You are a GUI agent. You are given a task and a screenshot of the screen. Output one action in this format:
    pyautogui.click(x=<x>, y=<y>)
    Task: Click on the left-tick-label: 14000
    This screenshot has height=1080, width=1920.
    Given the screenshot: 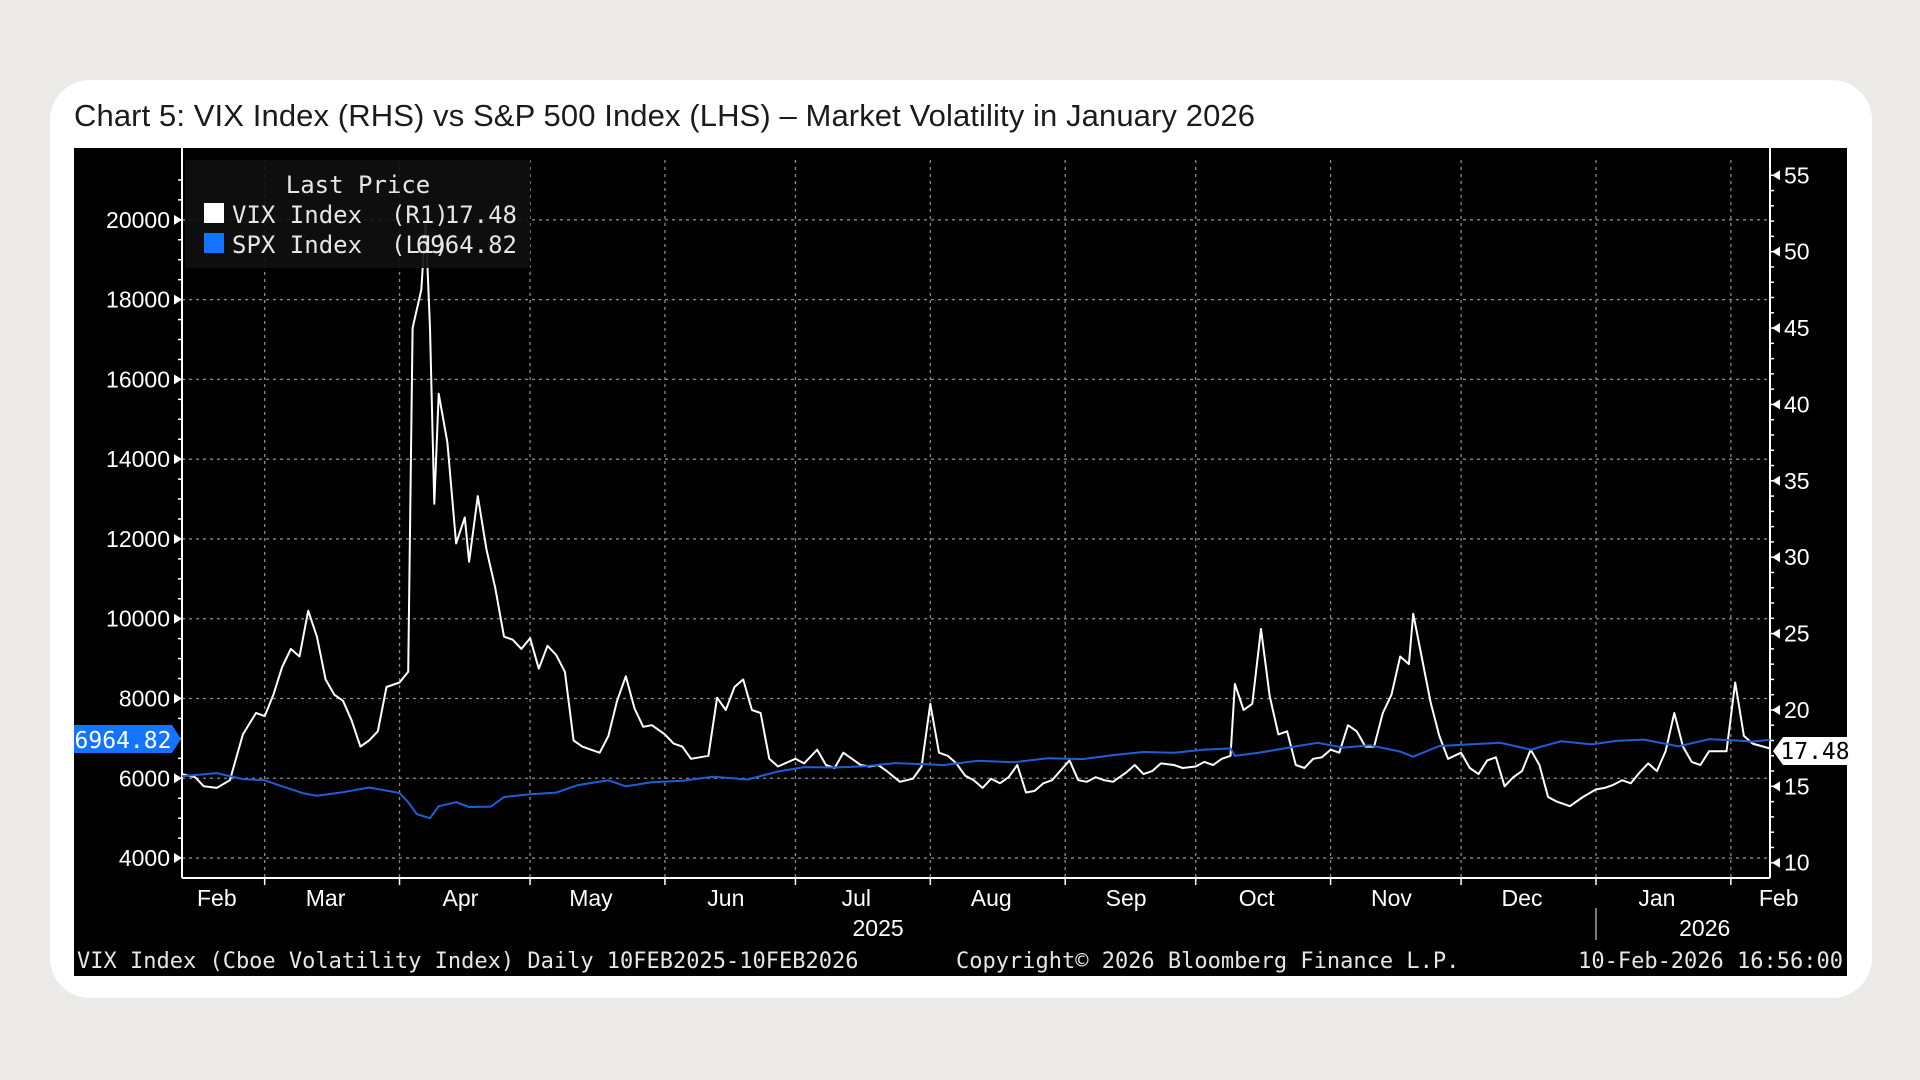 What is the action you would take?
    pyautogui.click(x=138, y=459)
    